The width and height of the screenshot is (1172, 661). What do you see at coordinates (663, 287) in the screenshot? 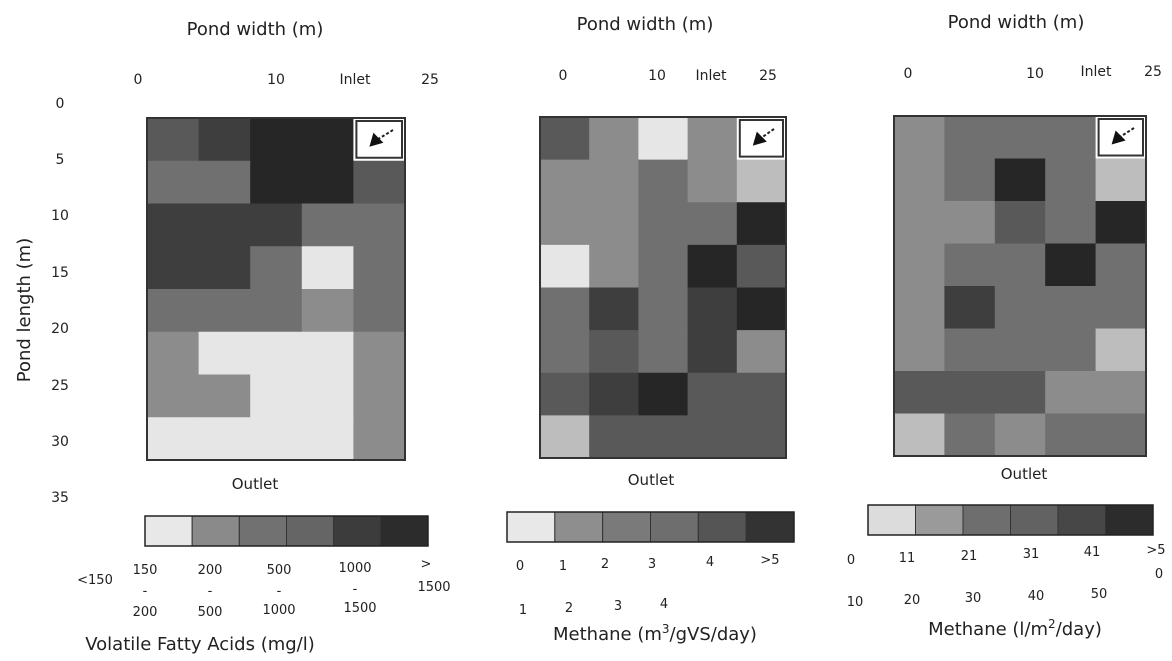
I see `panel2-grid` at bounding box center [663, 287].